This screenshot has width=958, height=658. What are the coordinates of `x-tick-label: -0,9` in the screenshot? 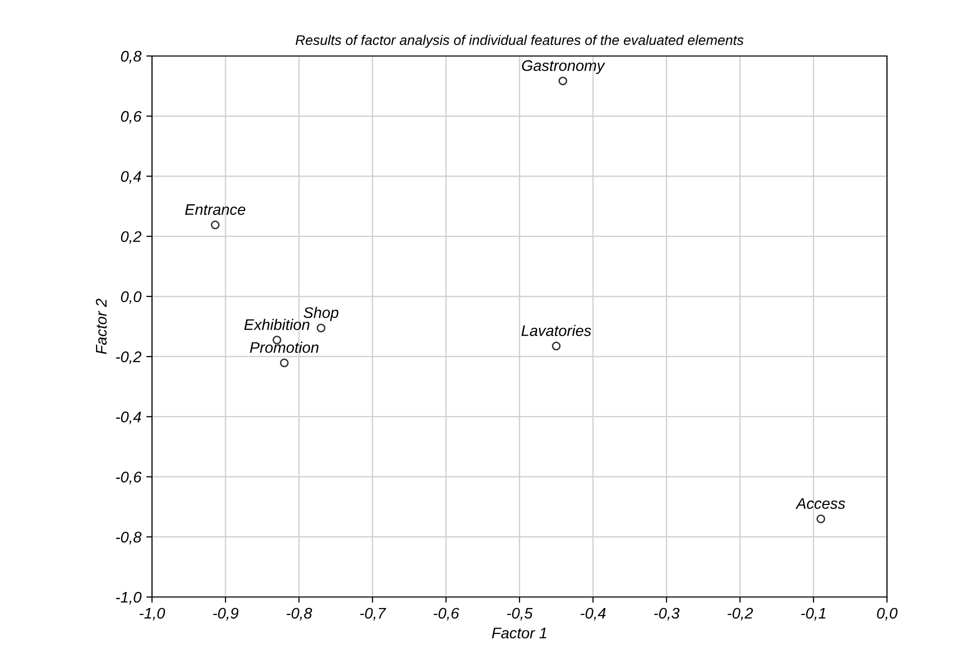 It's located at (225, 614).